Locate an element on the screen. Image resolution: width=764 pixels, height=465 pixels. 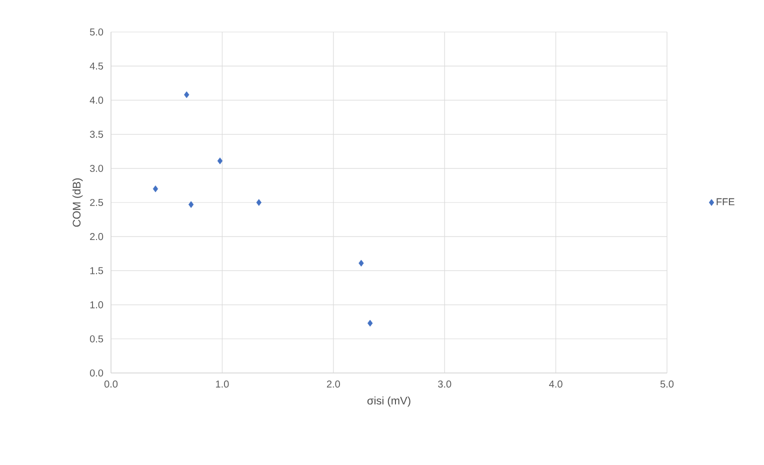
y-tick-label: 2.5 is located at coordinates (97, 202).